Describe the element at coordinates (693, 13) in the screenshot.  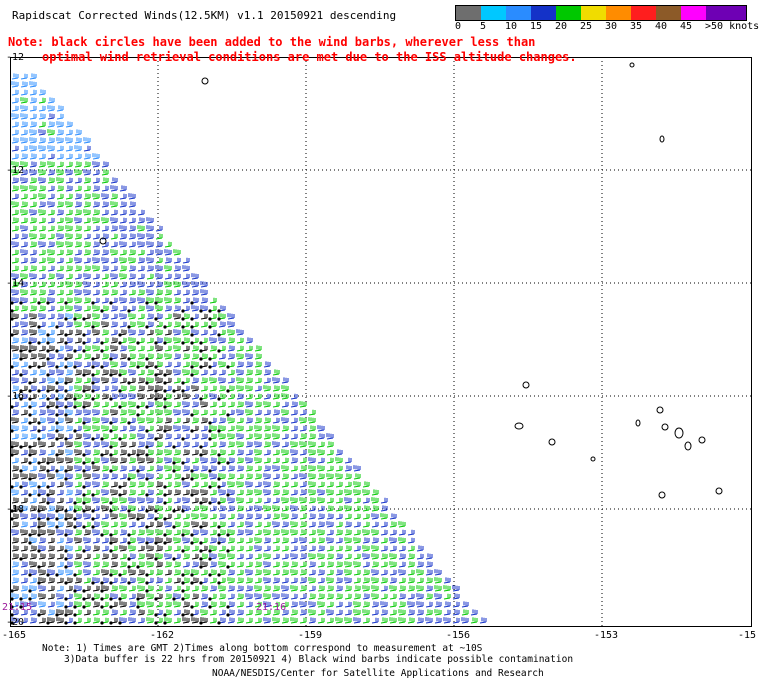
I see `legend-swatch` at that location.